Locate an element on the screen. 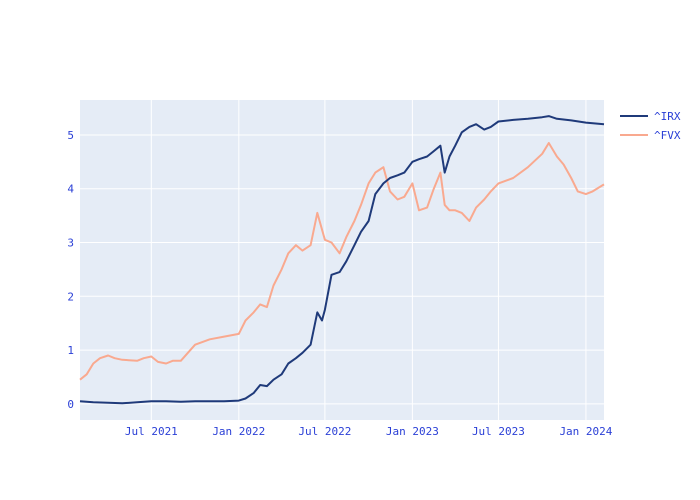 This screenshot has height=500, width=700. y-tick-label: 5 is located at coordinates (70, 135).